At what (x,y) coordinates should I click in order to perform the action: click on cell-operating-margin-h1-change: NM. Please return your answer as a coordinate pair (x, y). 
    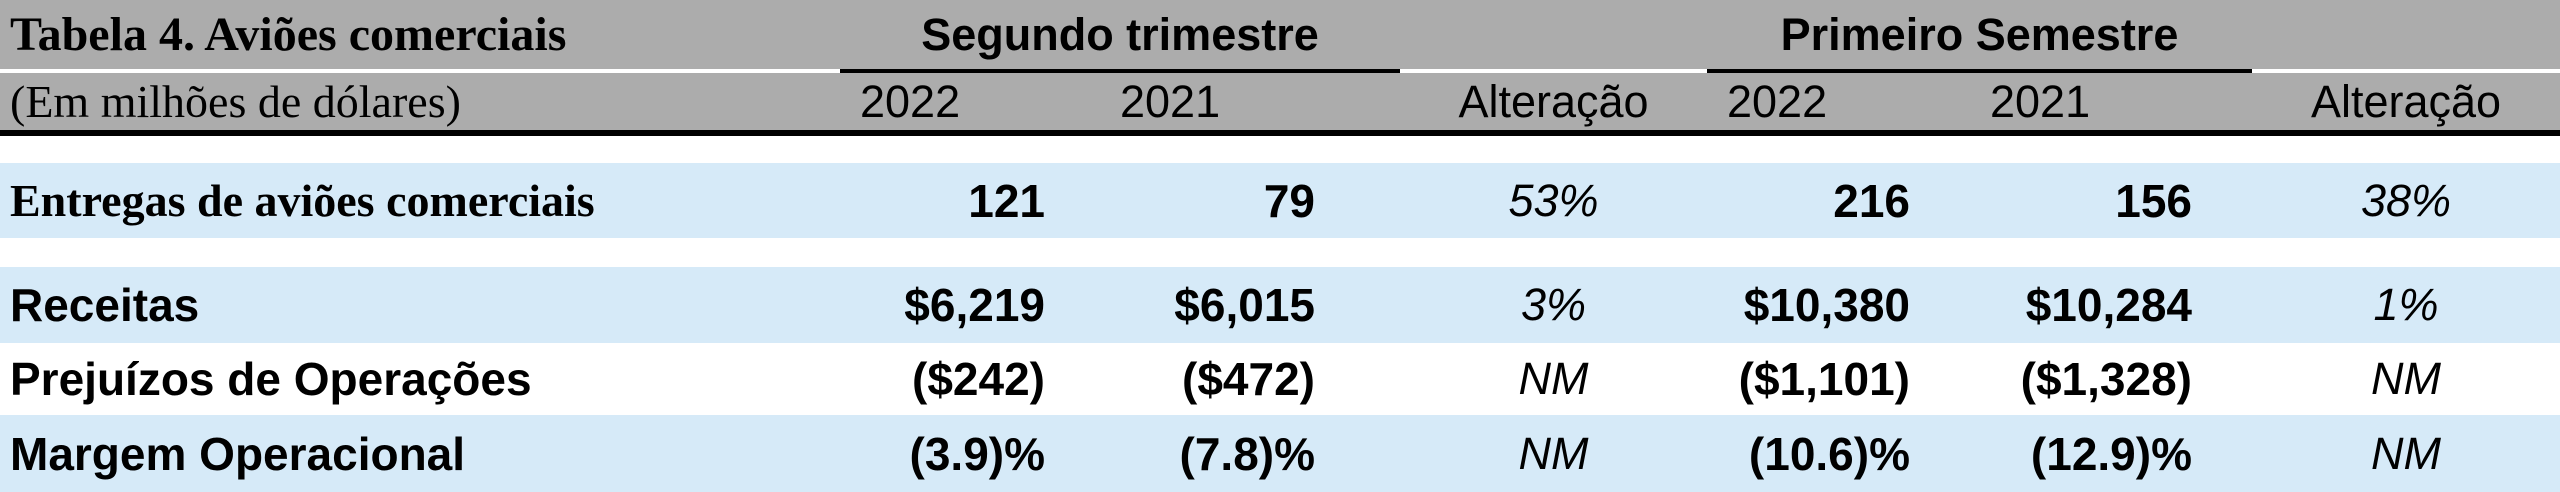
    Looking at the image, I should click on (2406, 453).